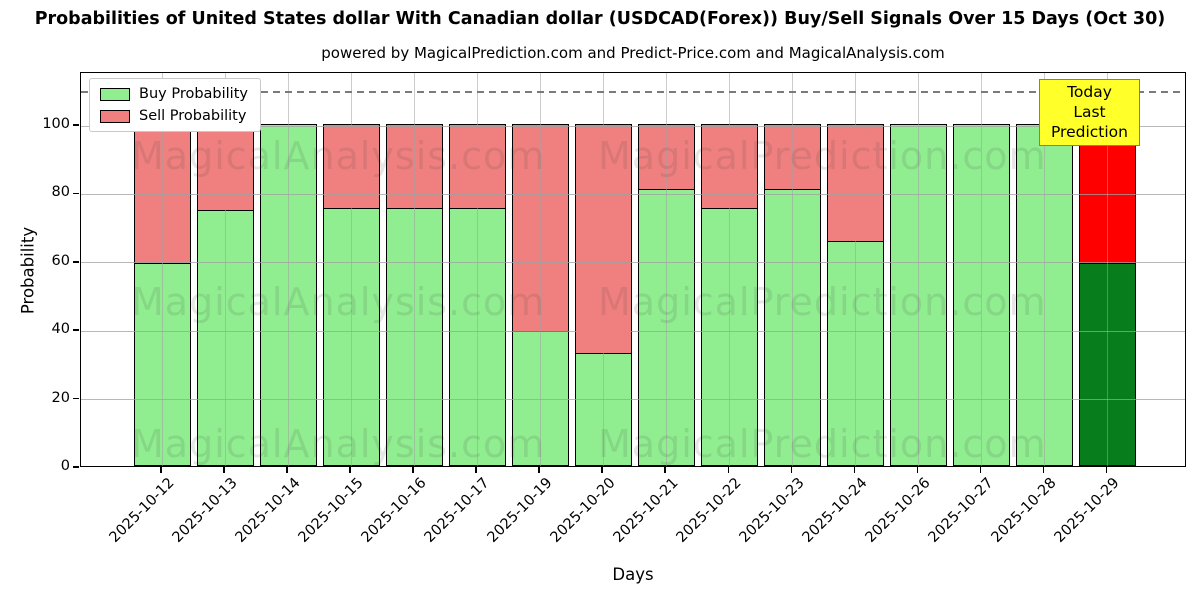 The width and height of the screenshot is (1200, 600). I want to click on today-annotation: Today Last Prediction, so click(1089, 113).